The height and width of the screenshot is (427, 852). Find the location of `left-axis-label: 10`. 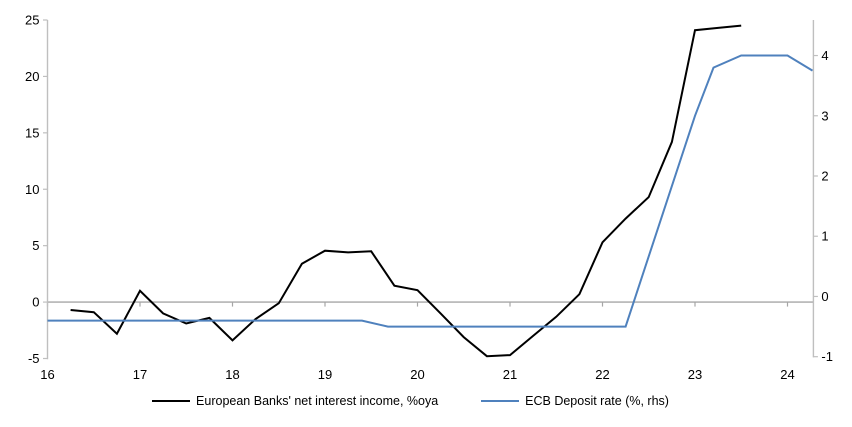

left-axis-label: 10 is located at coordinates (32, 189).